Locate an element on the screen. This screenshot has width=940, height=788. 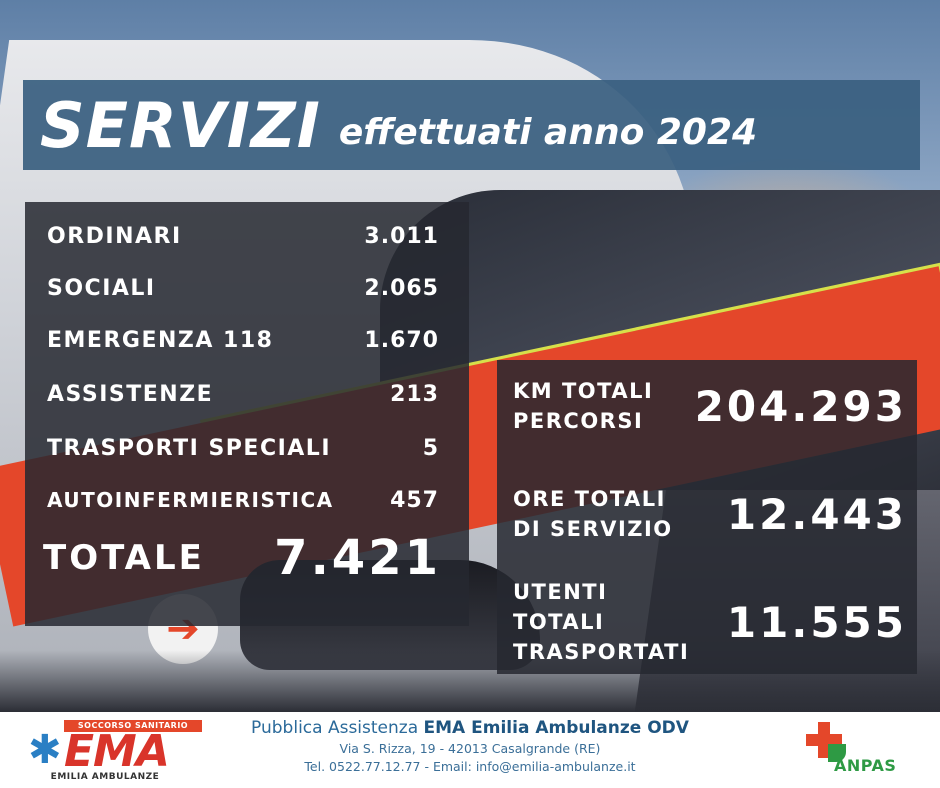
stat-label: KM TOTALI PERCORSI is located at coordinates (604, 406).